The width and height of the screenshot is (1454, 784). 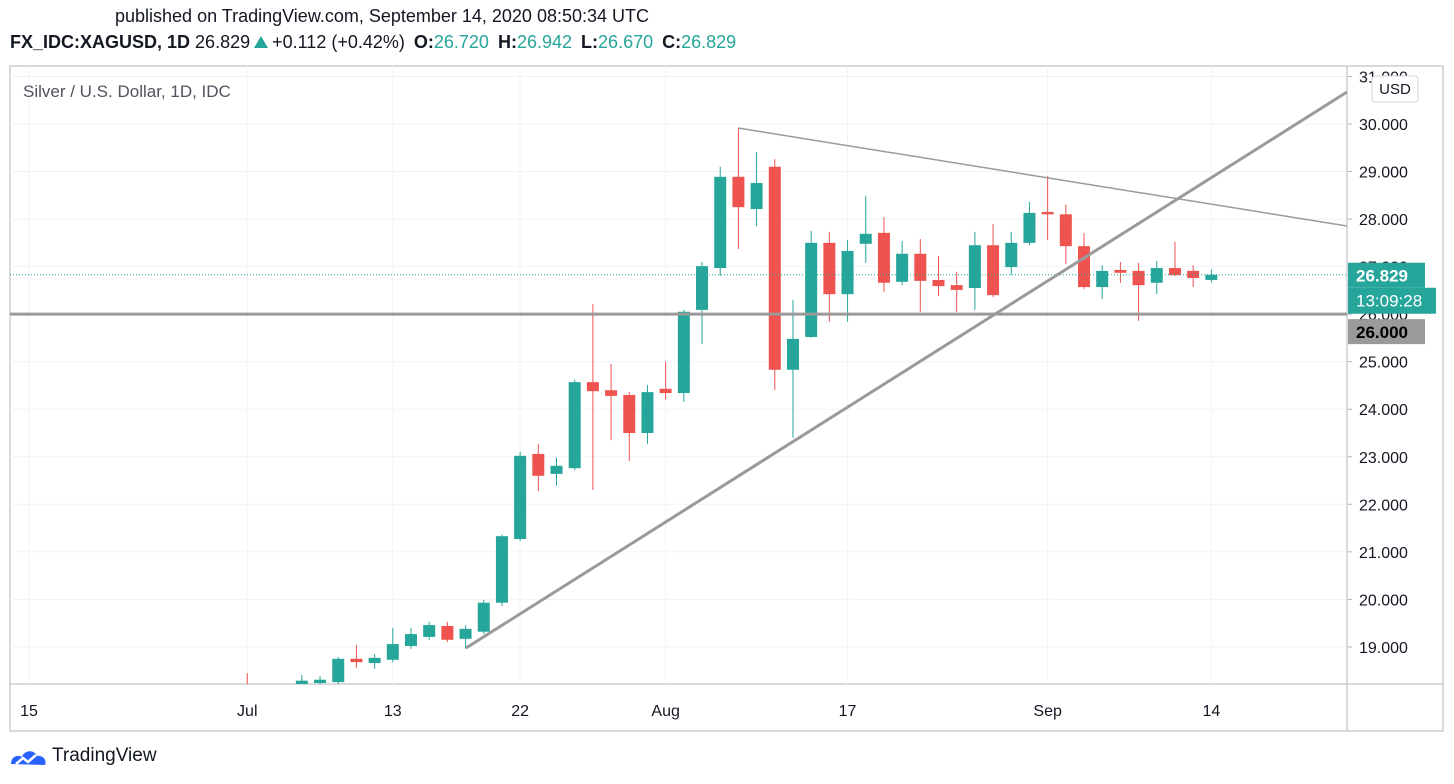 I want to click on y-tick-label: 24.000, so click(x=1383, y=410).